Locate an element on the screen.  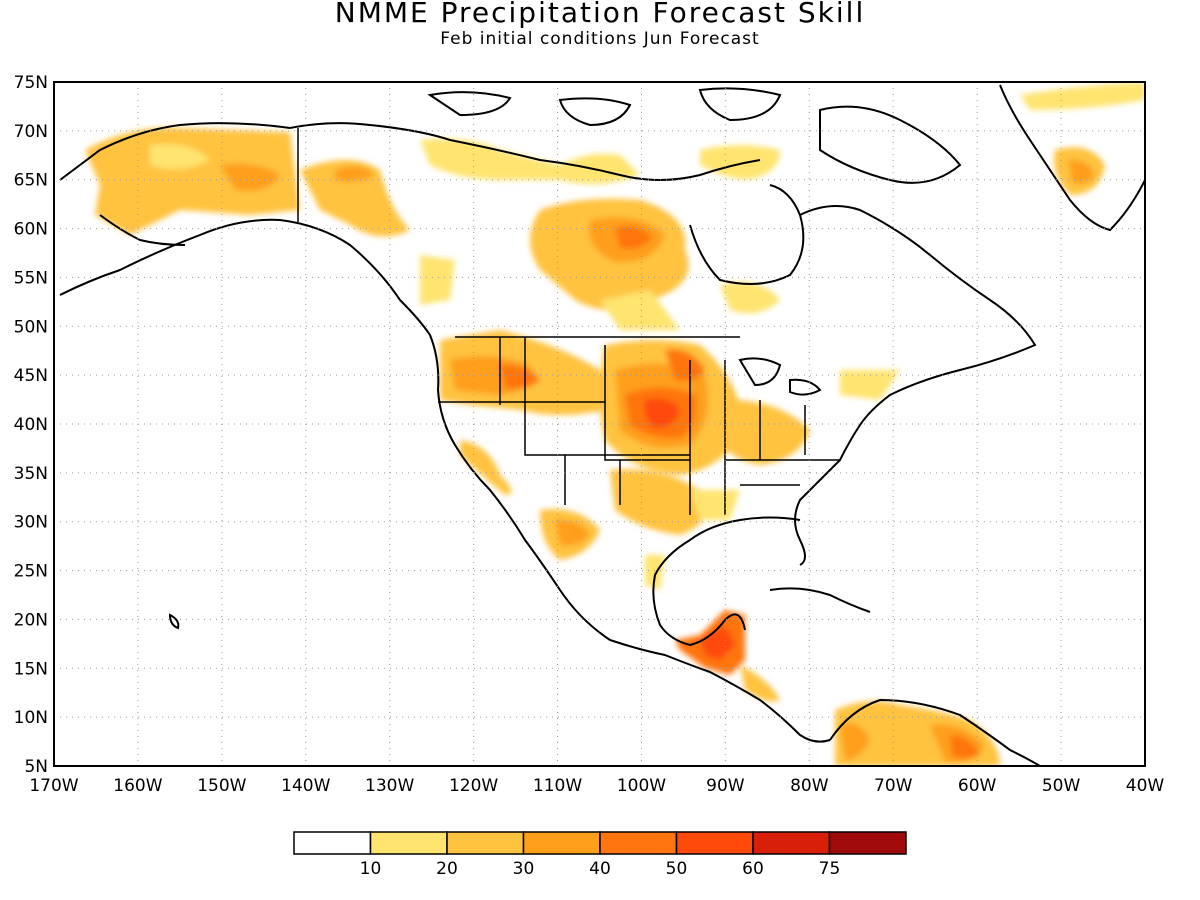
colorbar: 10 20 30 40 50 60 75 is located at coordinates (600, 855).